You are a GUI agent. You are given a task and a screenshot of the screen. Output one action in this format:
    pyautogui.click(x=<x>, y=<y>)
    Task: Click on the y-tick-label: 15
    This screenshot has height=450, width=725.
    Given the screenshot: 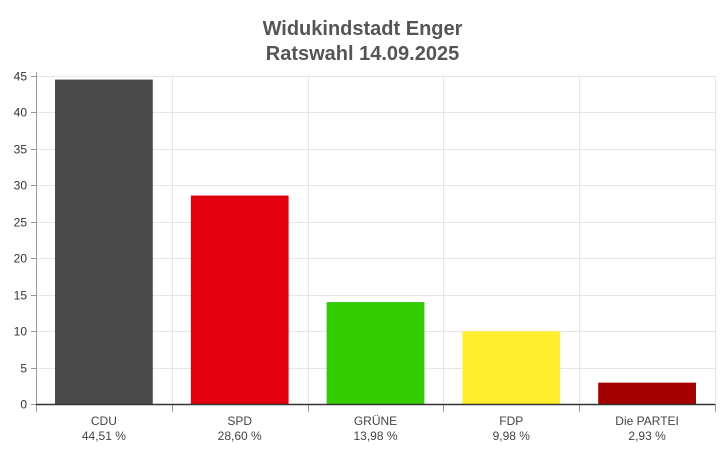 What is the action you would take?
    pyautogui.click(x=21, y=296)
    